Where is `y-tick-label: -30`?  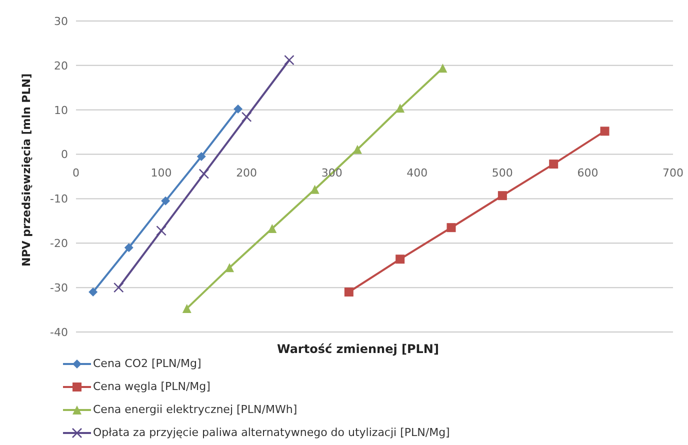
y-tick-label: -30 is located at coordinates (59, 287).